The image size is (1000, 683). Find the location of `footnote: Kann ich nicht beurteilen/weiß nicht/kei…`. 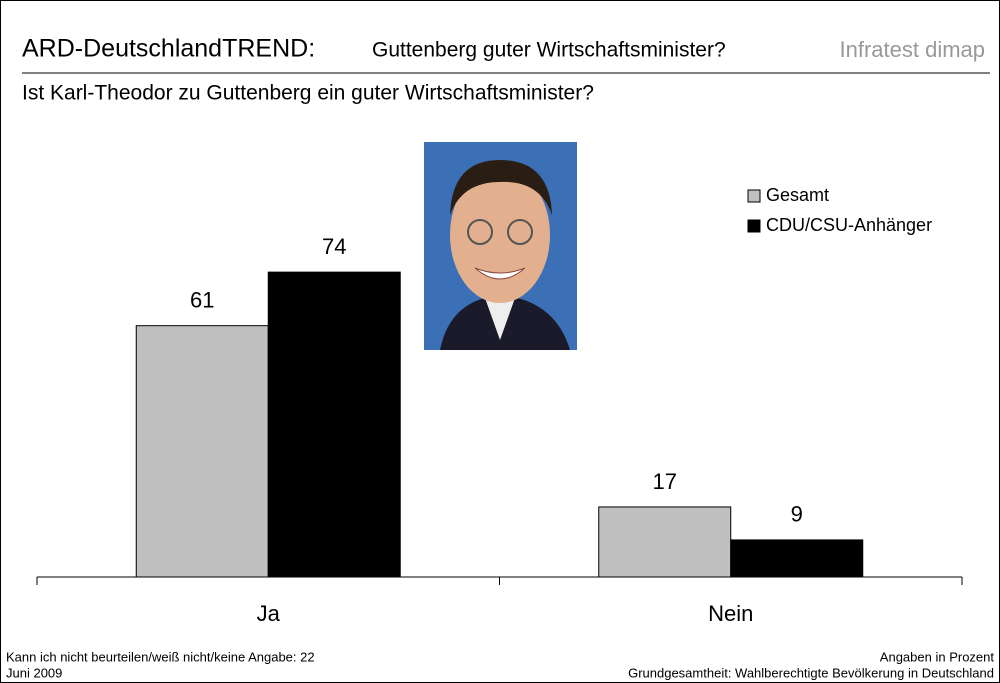

footnote: Kann ich nicht beurteilen/weiß nicht/kei… is located at coordinates (160, 656).